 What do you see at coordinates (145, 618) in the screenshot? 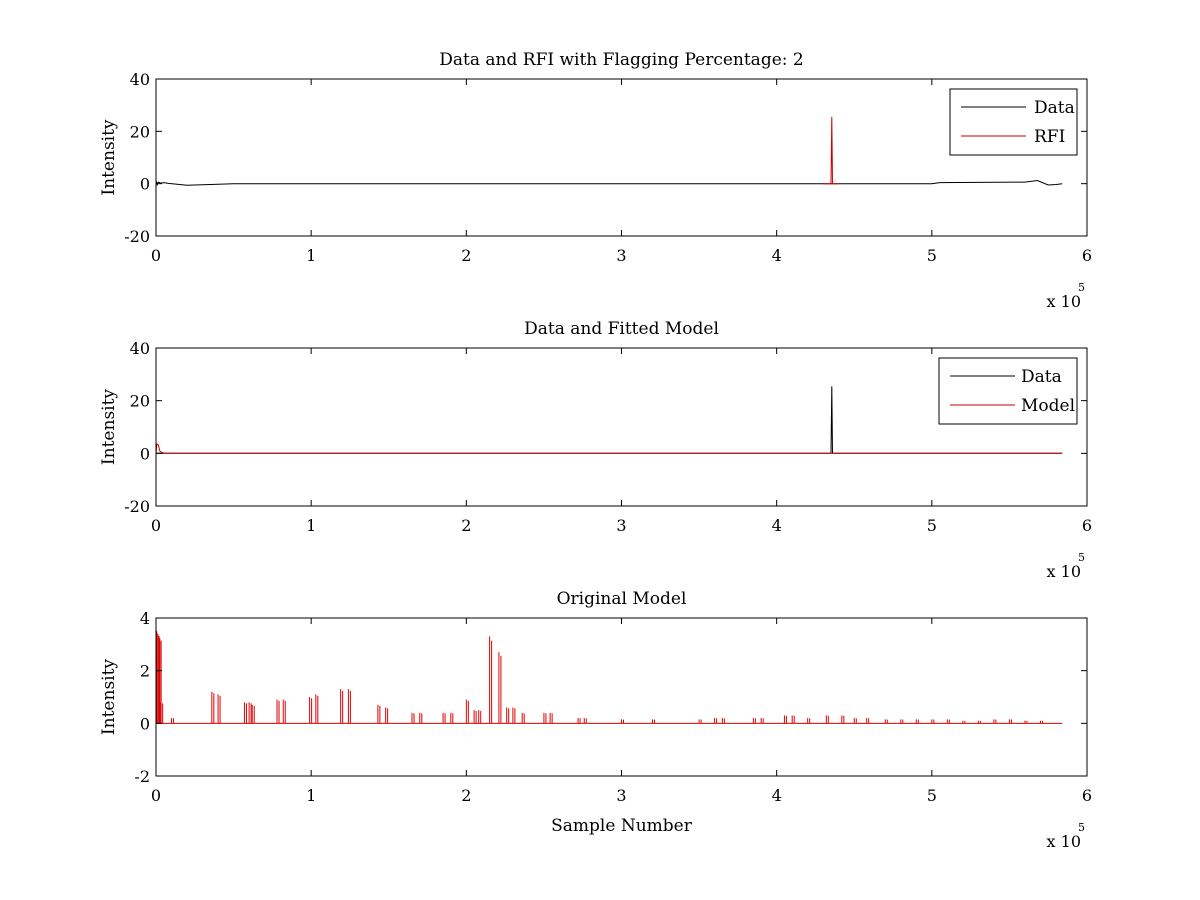
I see `y-tick-label: 4` at bounding box center [145, 618].